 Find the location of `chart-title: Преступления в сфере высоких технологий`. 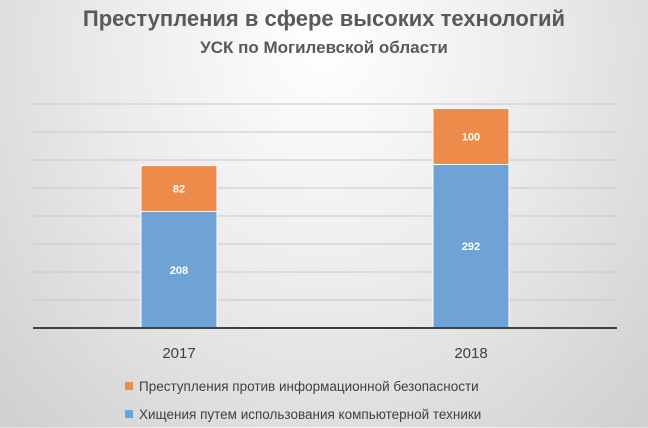

chart-title: Преступления в сфере высоких технологий is located at coordinates (324, 18).